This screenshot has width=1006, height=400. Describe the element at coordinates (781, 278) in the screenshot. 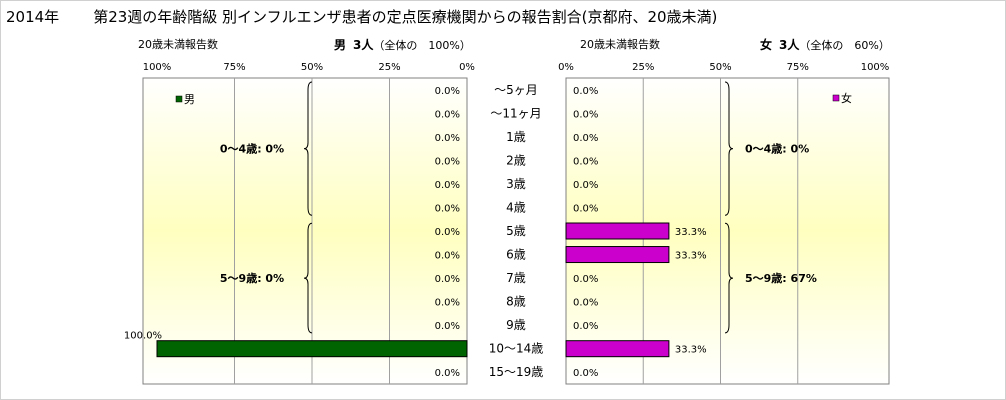

I see `right-group-label-5-9: 5〜9歳: 67%` at that location.